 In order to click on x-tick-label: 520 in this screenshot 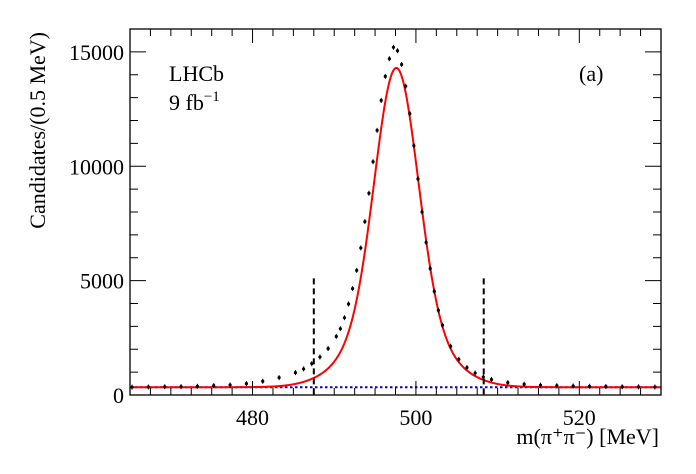, I will do `click(579, 417)`.